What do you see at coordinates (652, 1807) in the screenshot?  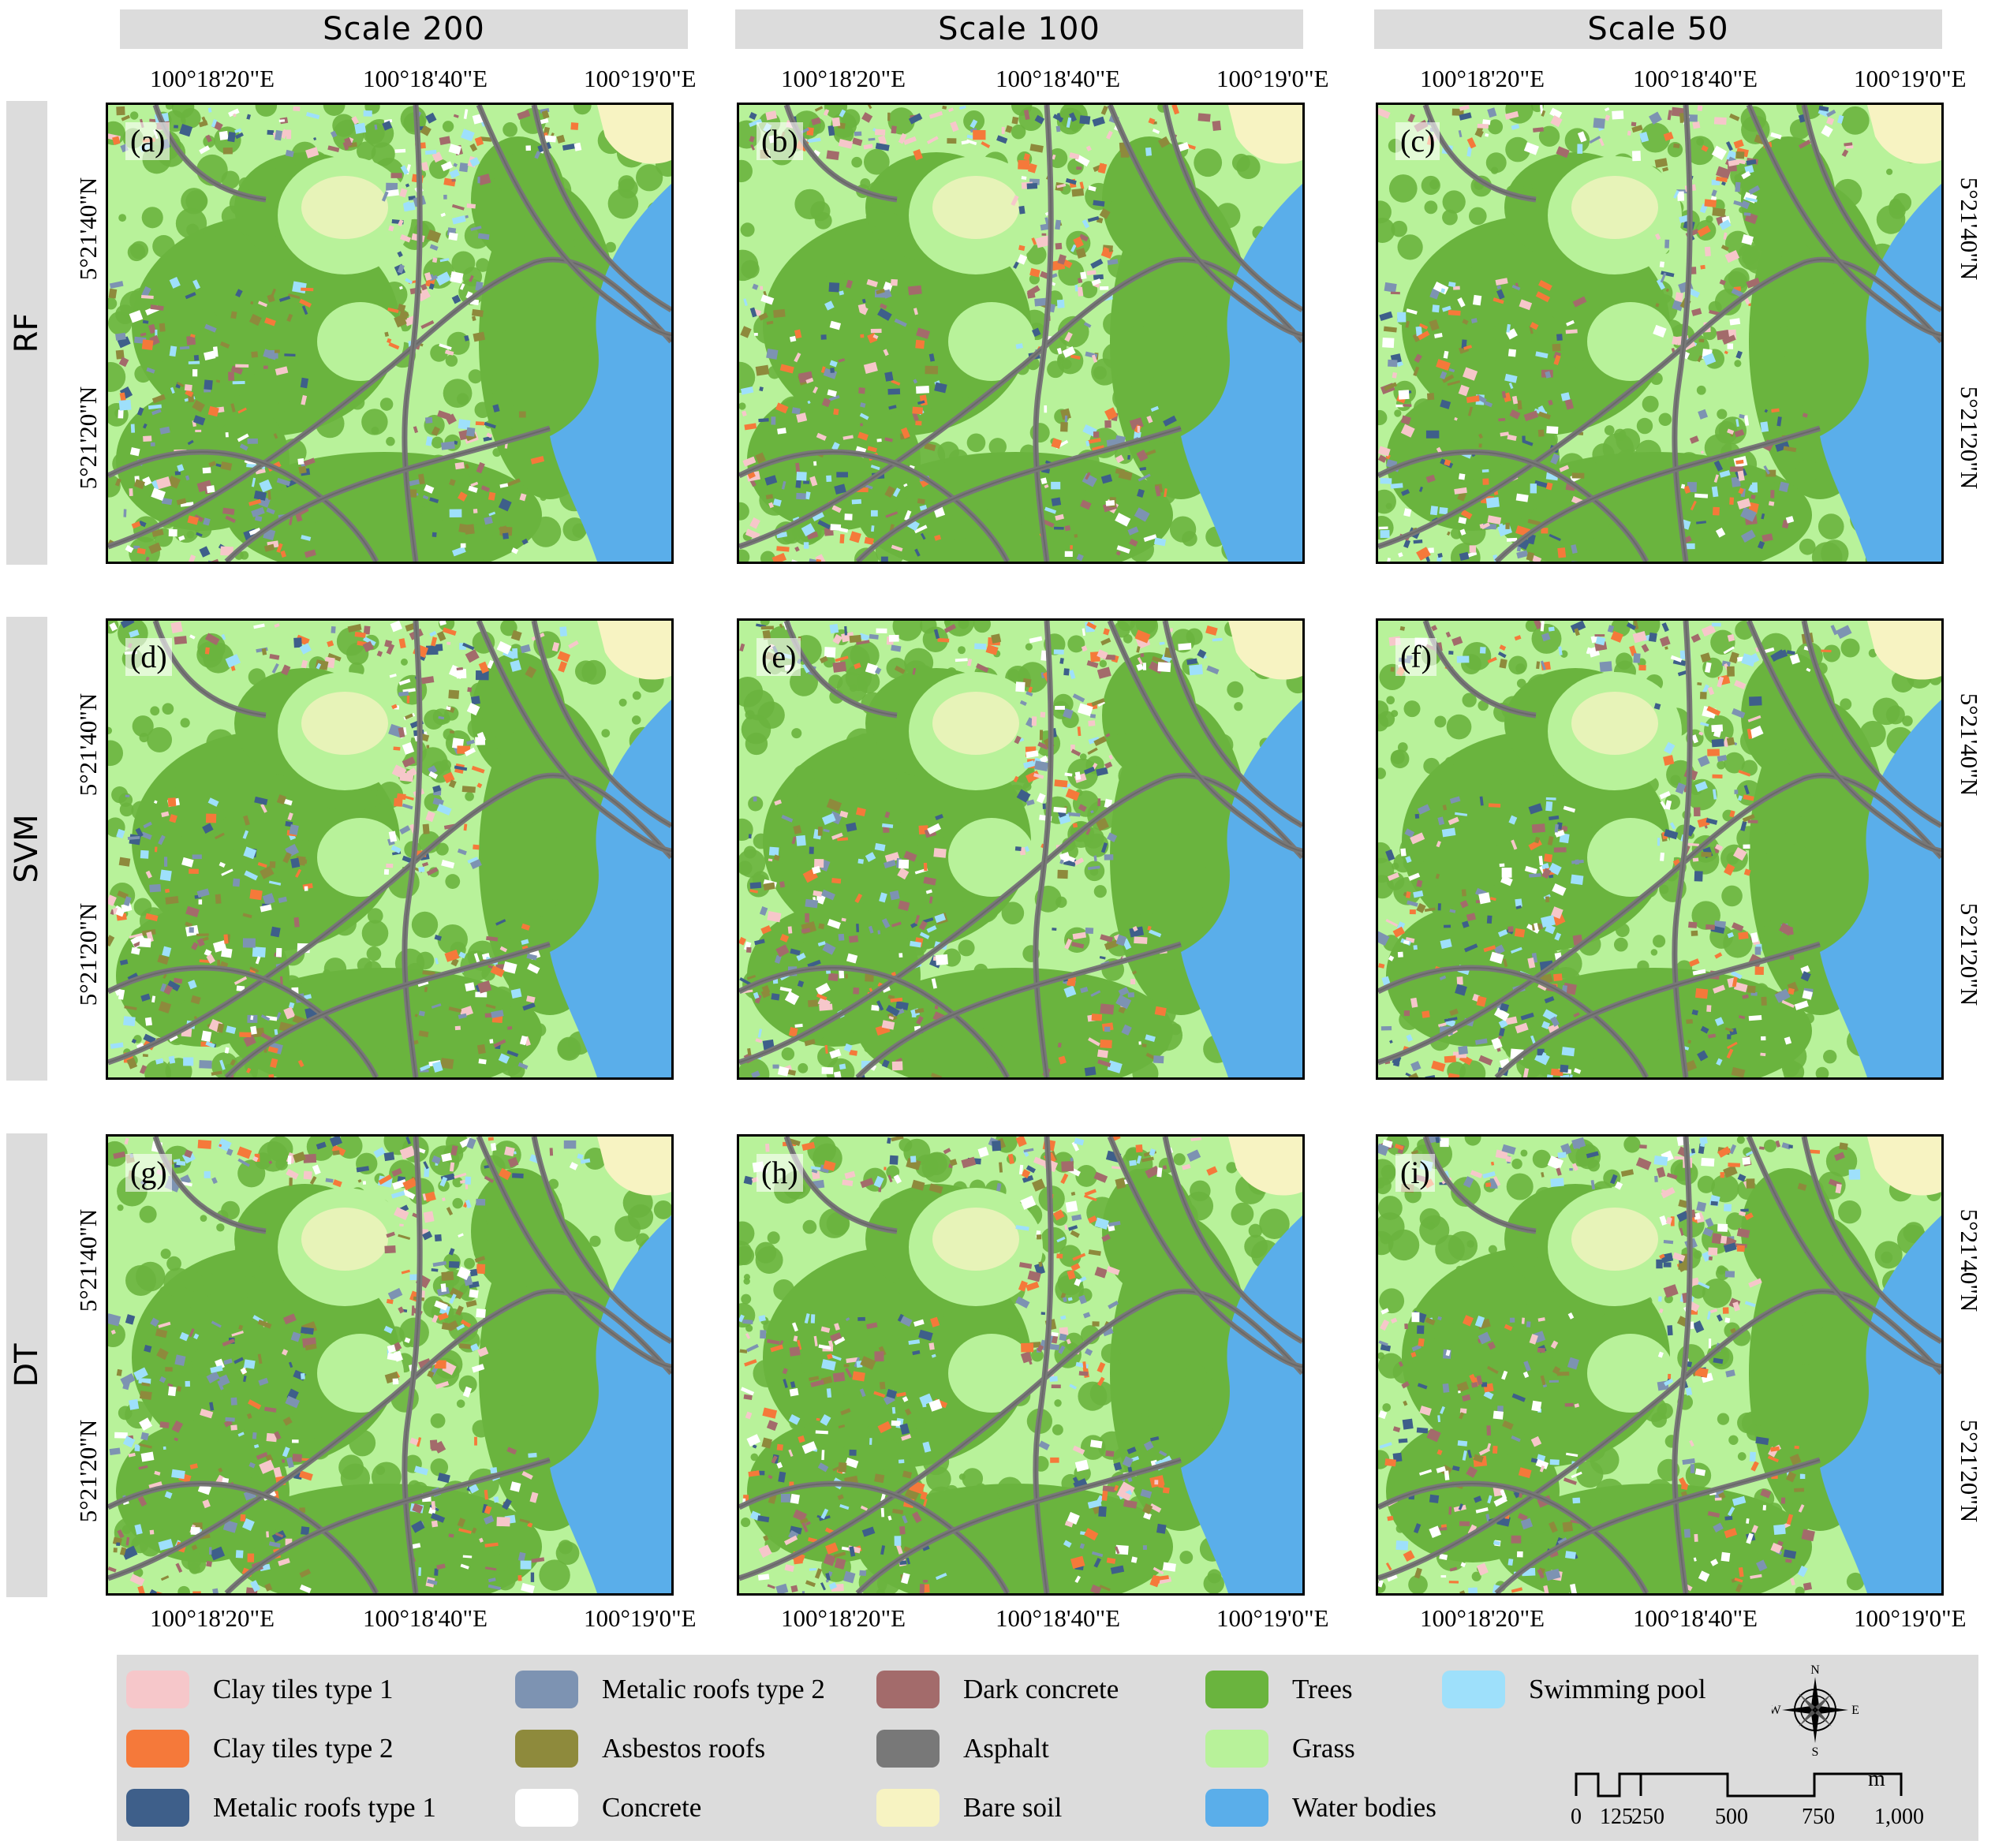 I see `legend-label: Concrete` at bounding box center [652, 1807].